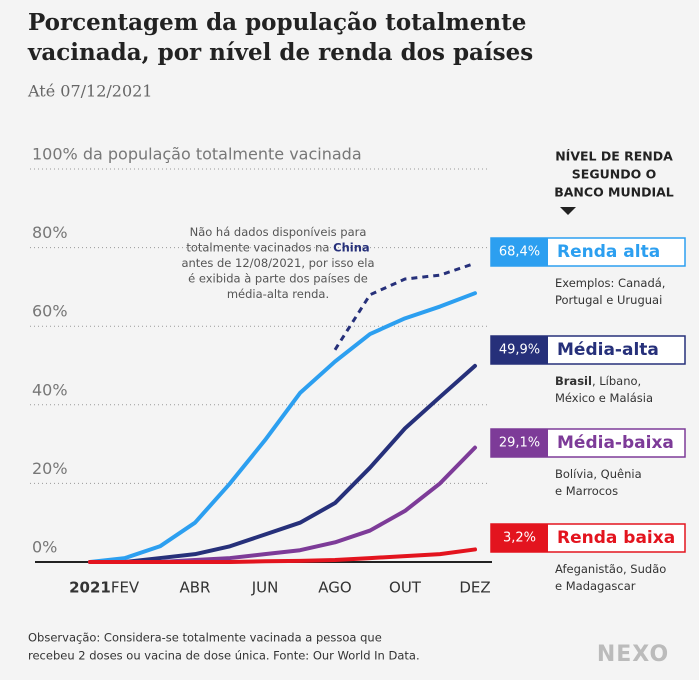  I want to click on legend-note-text: Bolívia, Quênia, so click(598, 474).